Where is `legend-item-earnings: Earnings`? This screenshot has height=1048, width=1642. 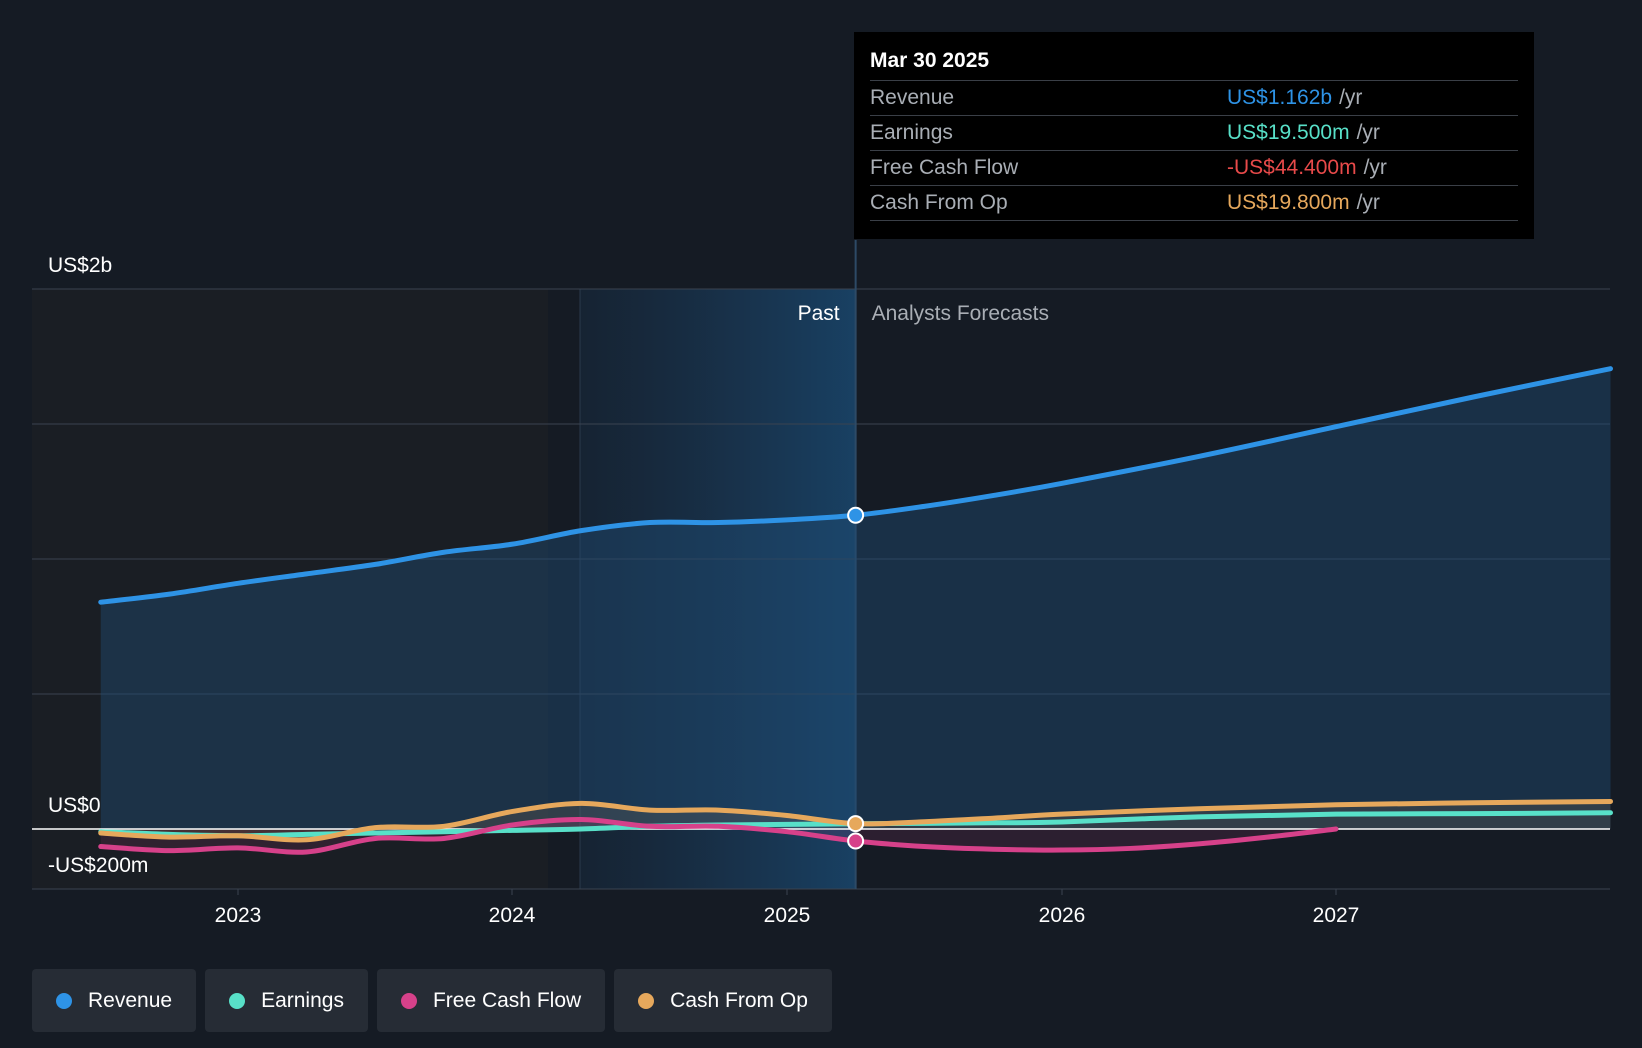 legend-item-earnings: Earnings is located at coordinates (286, 1000).